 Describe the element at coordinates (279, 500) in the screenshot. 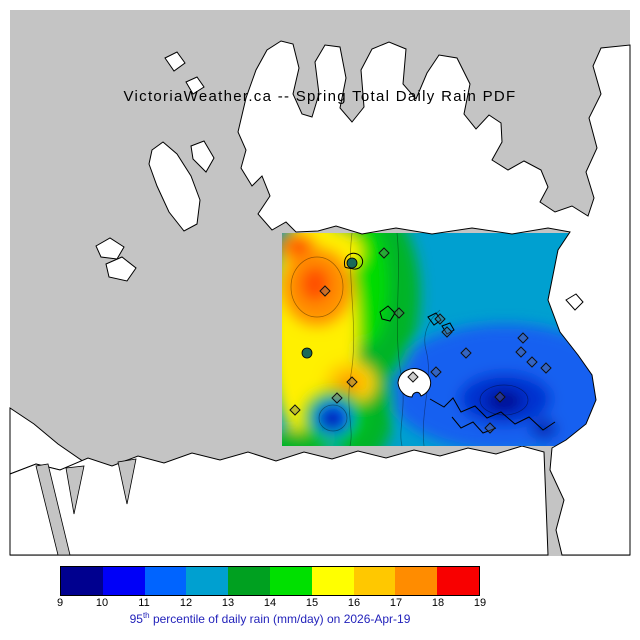

I see `southern-peninsula` at that location.